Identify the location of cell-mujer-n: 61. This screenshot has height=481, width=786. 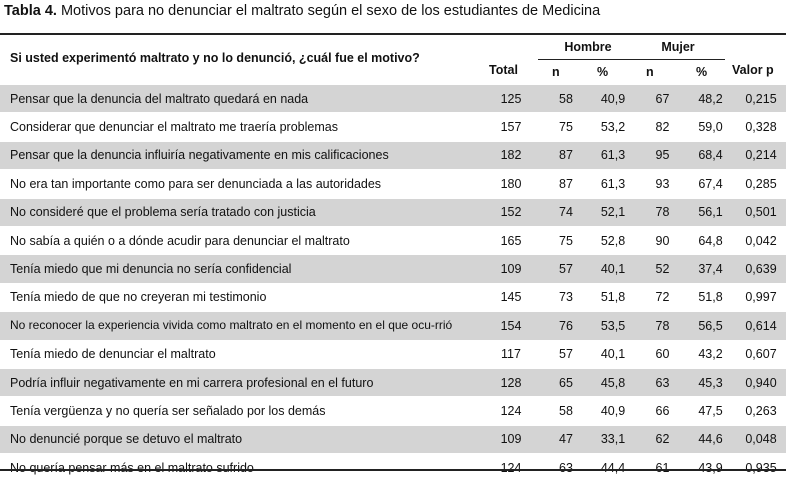
(657, 467).